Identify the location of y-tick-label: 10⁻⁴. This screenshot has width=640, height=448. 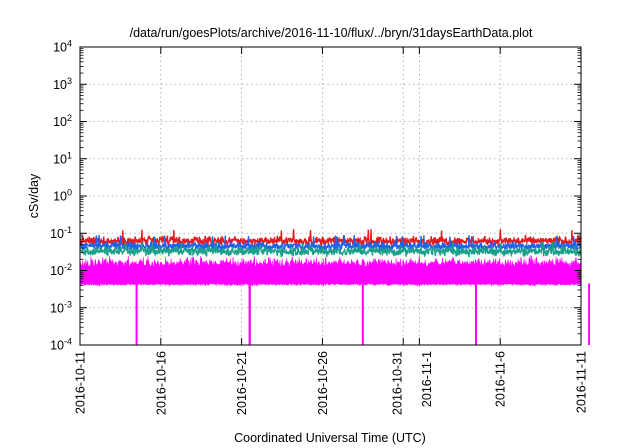
(61, 345).